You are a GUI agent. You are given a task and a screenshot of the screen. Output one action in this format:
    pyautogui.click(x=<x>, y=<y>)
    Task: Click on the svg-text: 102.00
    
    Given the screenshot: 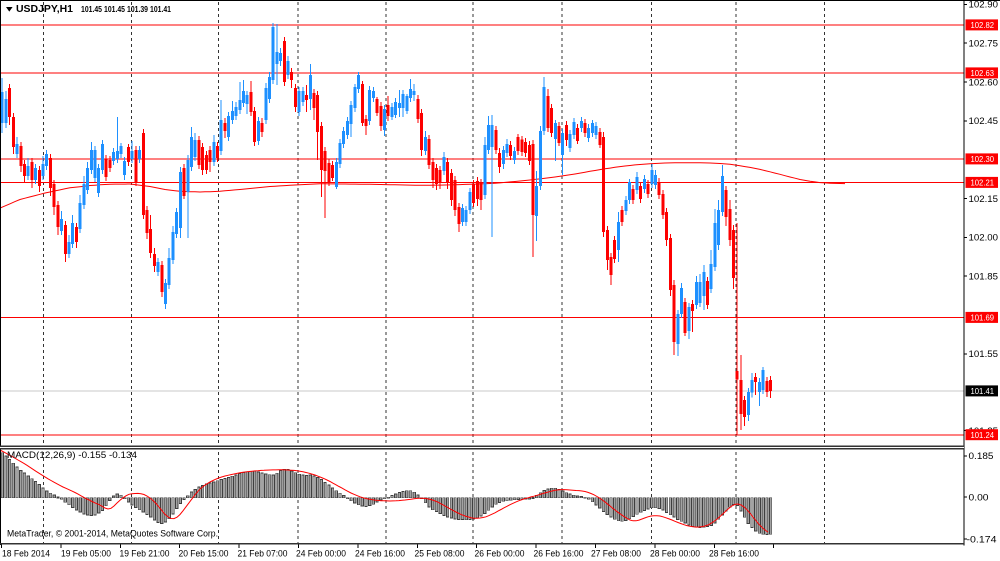 What is the action you would take?
    pyautogui.click(x=984, y=238)
    